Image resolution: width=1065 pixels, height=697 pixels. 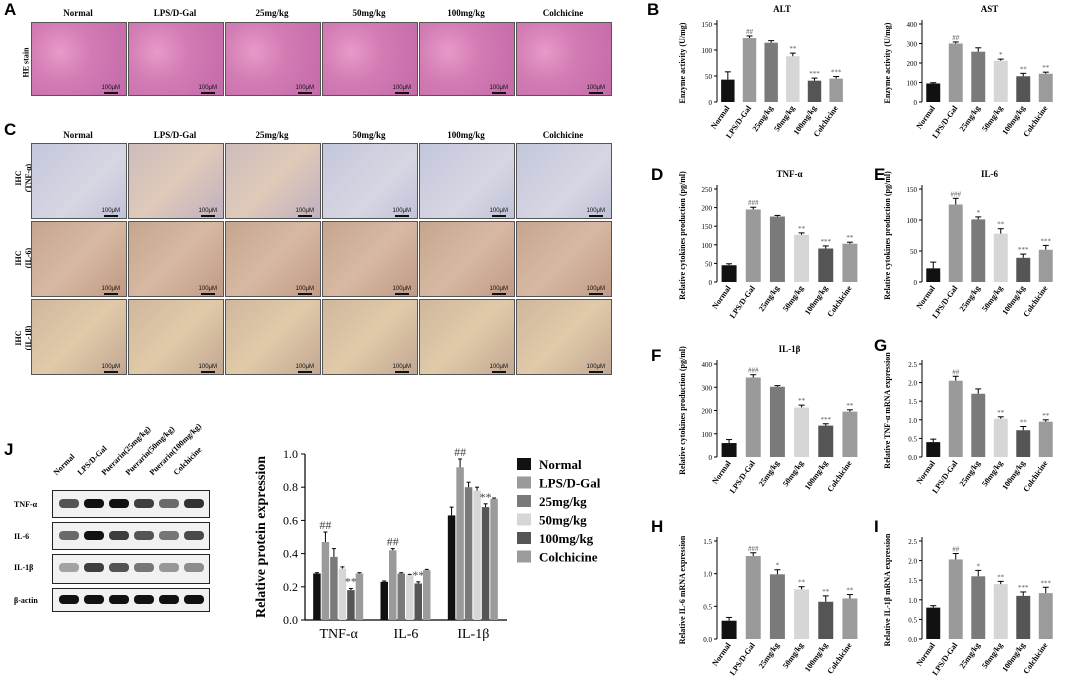 What do you see at coordinates (912, 221) in the screenshot?
I see `y-tick-label: 100` at bounding box center [912, 221].